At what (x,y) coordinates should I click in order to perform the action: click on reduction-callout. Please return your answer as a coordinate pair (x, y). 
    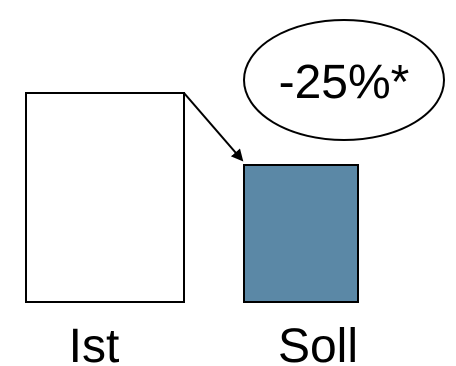
    Looking at the image, I should click on (344, 80).